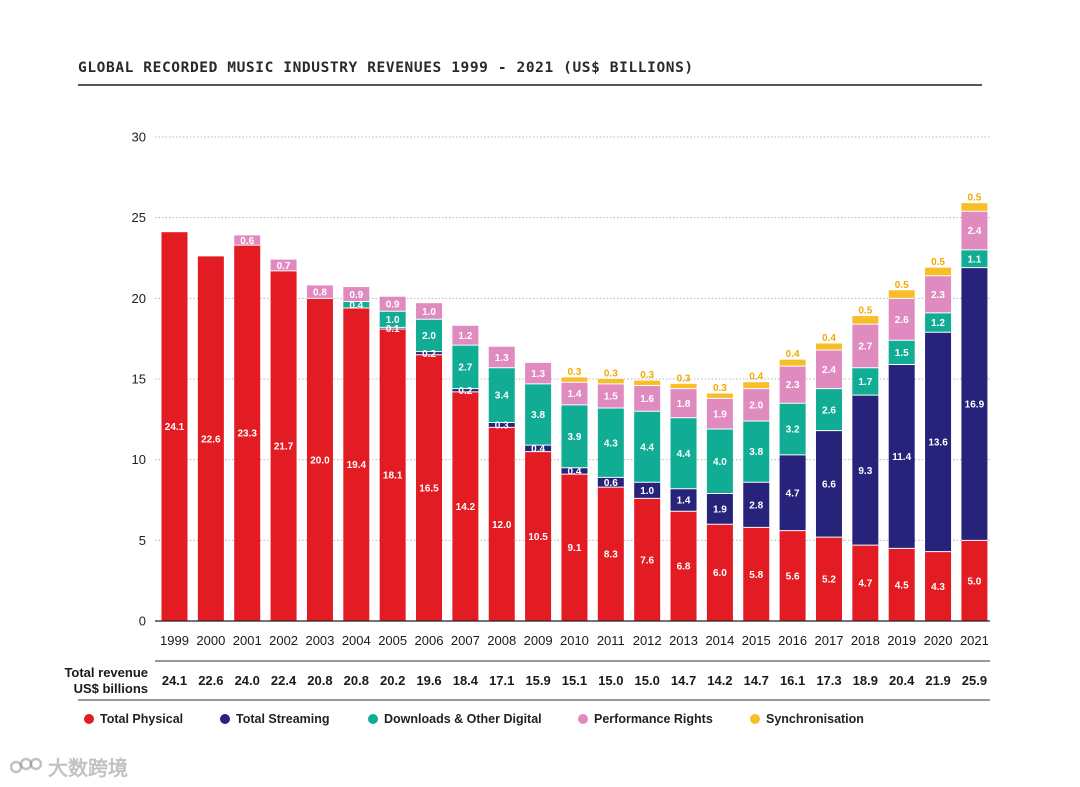  Describe the element at coordinates (210, 640) in the screenshot. I see `x-tick-label: 2000` at that location.